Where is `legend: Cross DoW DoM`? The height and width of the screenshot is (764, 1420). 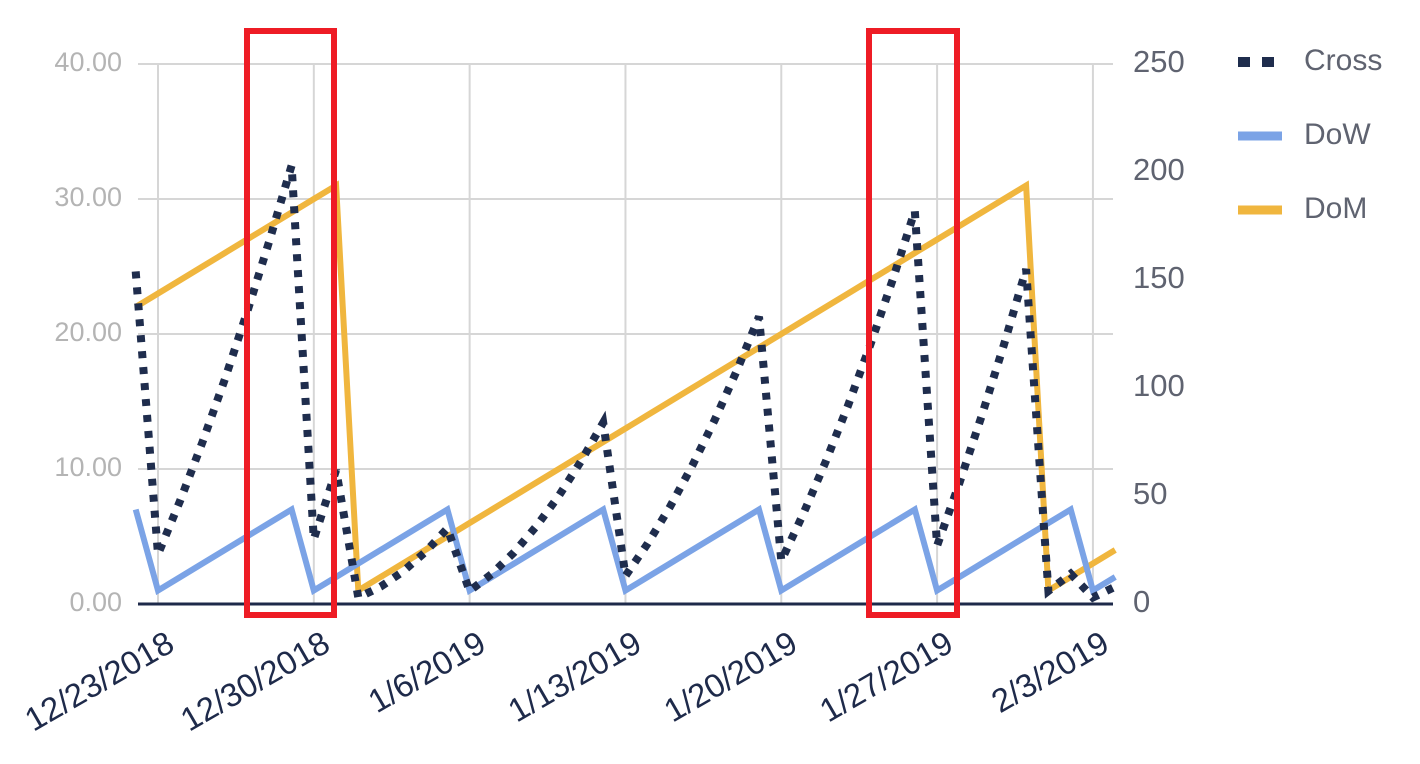 legend: Cross DoW DoM is located at coordinates (1310, 134).